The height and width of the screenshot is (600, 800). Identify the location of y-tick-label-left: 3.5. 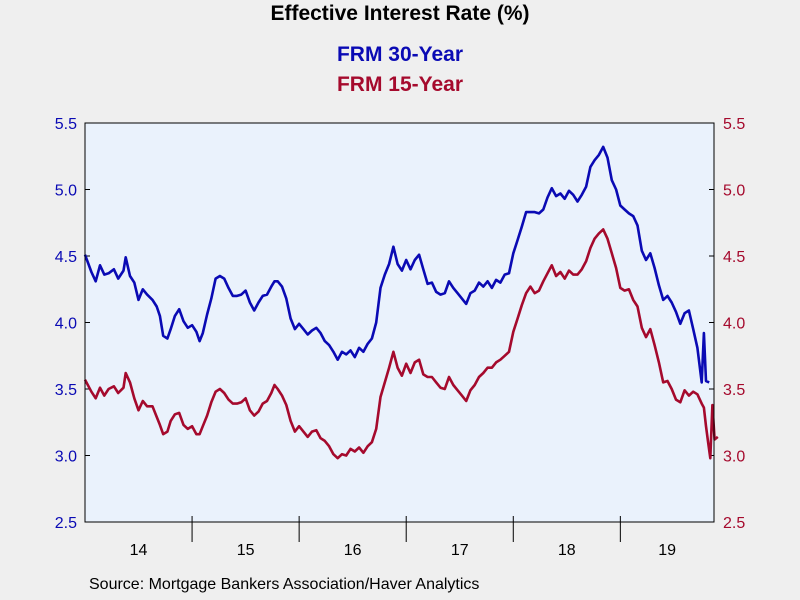
(66, 390).